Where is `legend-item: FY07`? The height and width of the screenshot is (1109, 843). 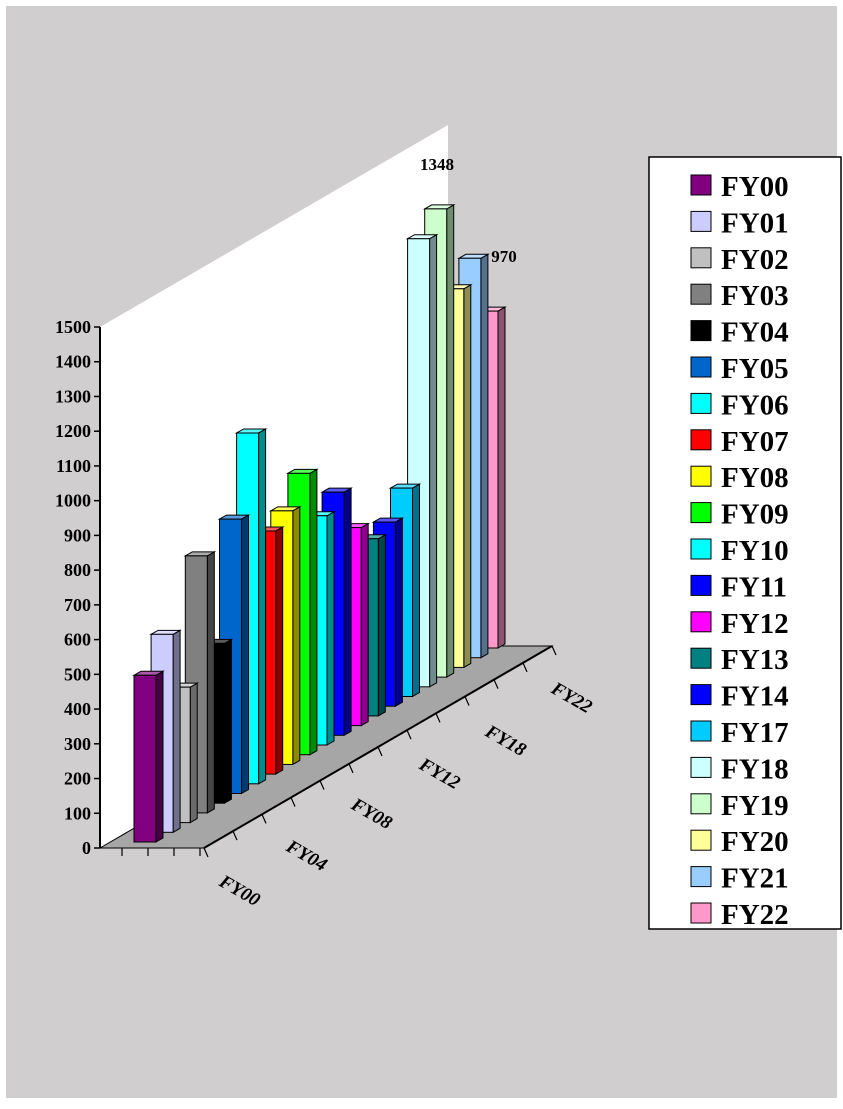
legend-item: FY07 is located at coordinates (739, 442).